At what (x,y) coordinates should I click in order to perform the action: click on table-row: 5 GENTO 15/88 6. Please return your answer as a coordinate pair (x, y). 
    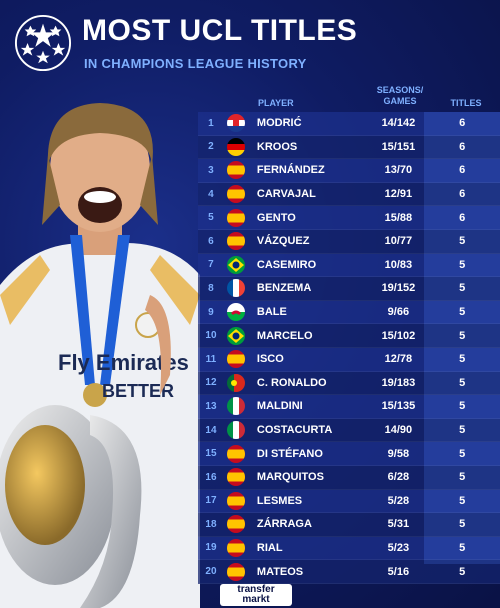
    Looking at the image, I should click on (349, 218).